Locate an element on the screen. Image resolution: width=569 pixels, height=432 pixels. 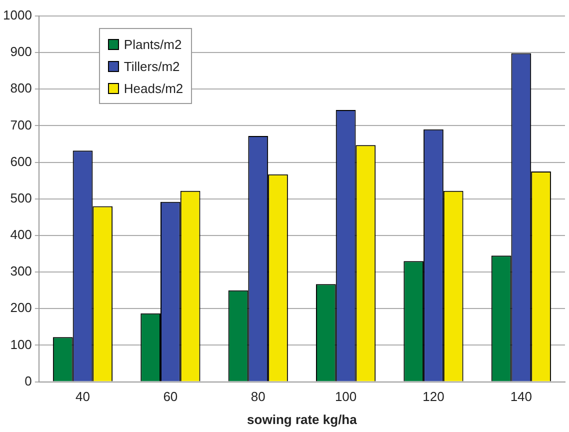
x-tick-label: 120 is located at coordinates (433, 396).